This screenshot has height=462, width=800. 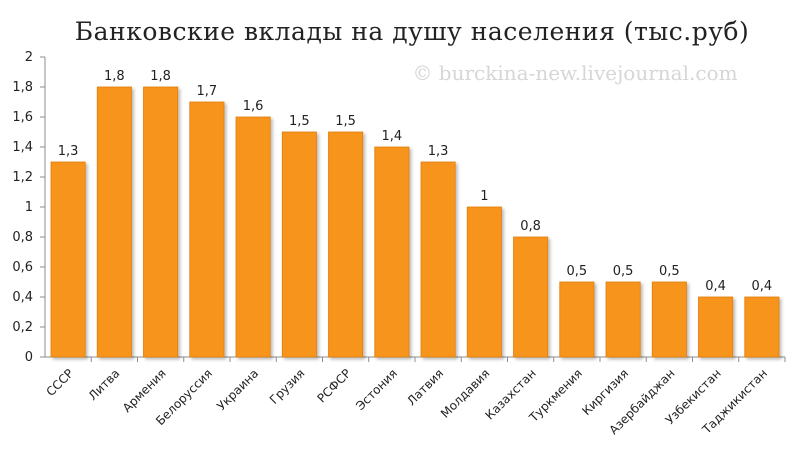 I want to click on data-label: 1,4, so click(x=392, y=136).